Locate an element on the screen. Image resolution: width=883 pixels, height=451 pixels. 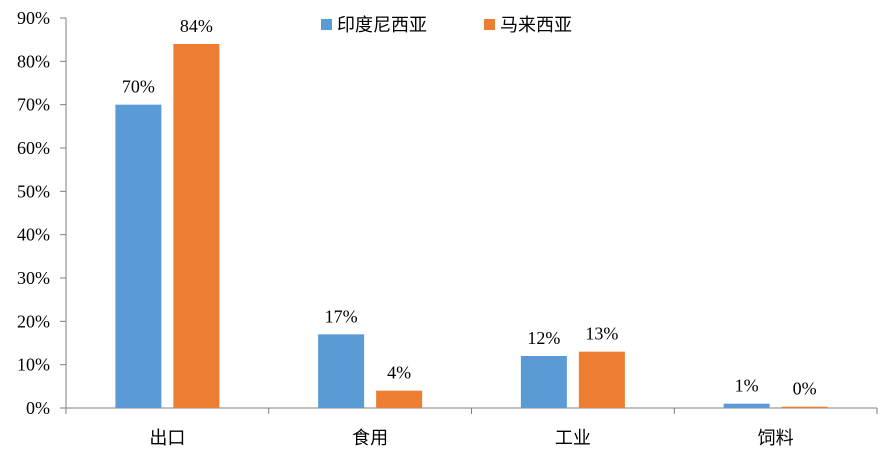
data-label: 70% is located at coordinates (138, 87).